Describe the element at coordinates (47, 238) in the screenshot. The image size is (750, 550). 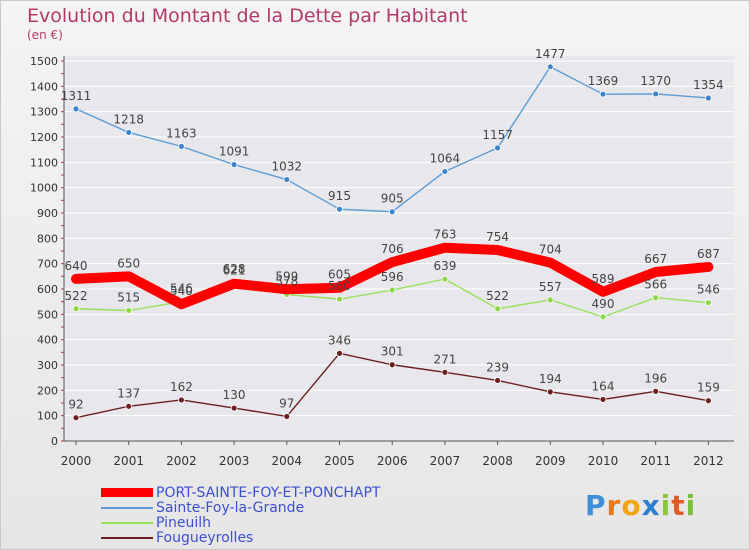
I see `y-tick-label: 800` at that location.